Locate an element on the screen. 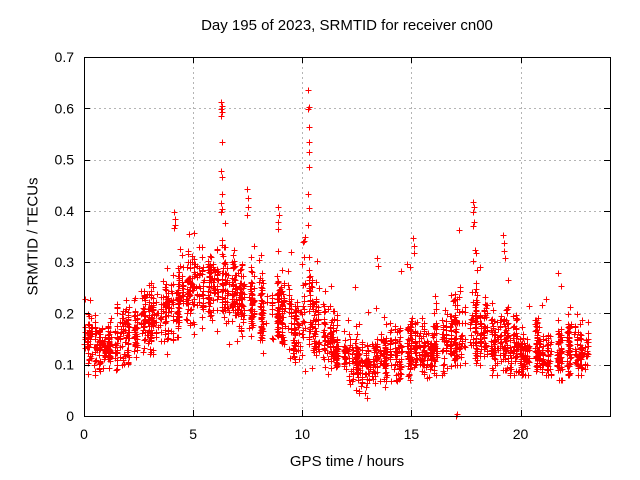 The image size is (640, 480). y-tick-label: 0 is located at coordinates (70, 416).